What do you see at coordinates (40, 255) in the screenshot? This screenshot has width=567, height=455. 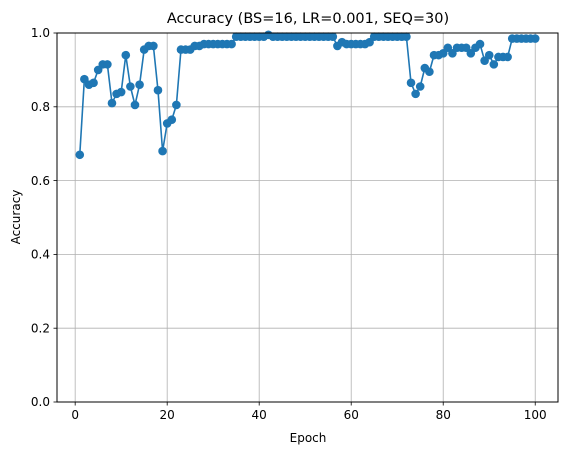 I see `y-tick-label: 0.4` at bounding box center [40, 255].